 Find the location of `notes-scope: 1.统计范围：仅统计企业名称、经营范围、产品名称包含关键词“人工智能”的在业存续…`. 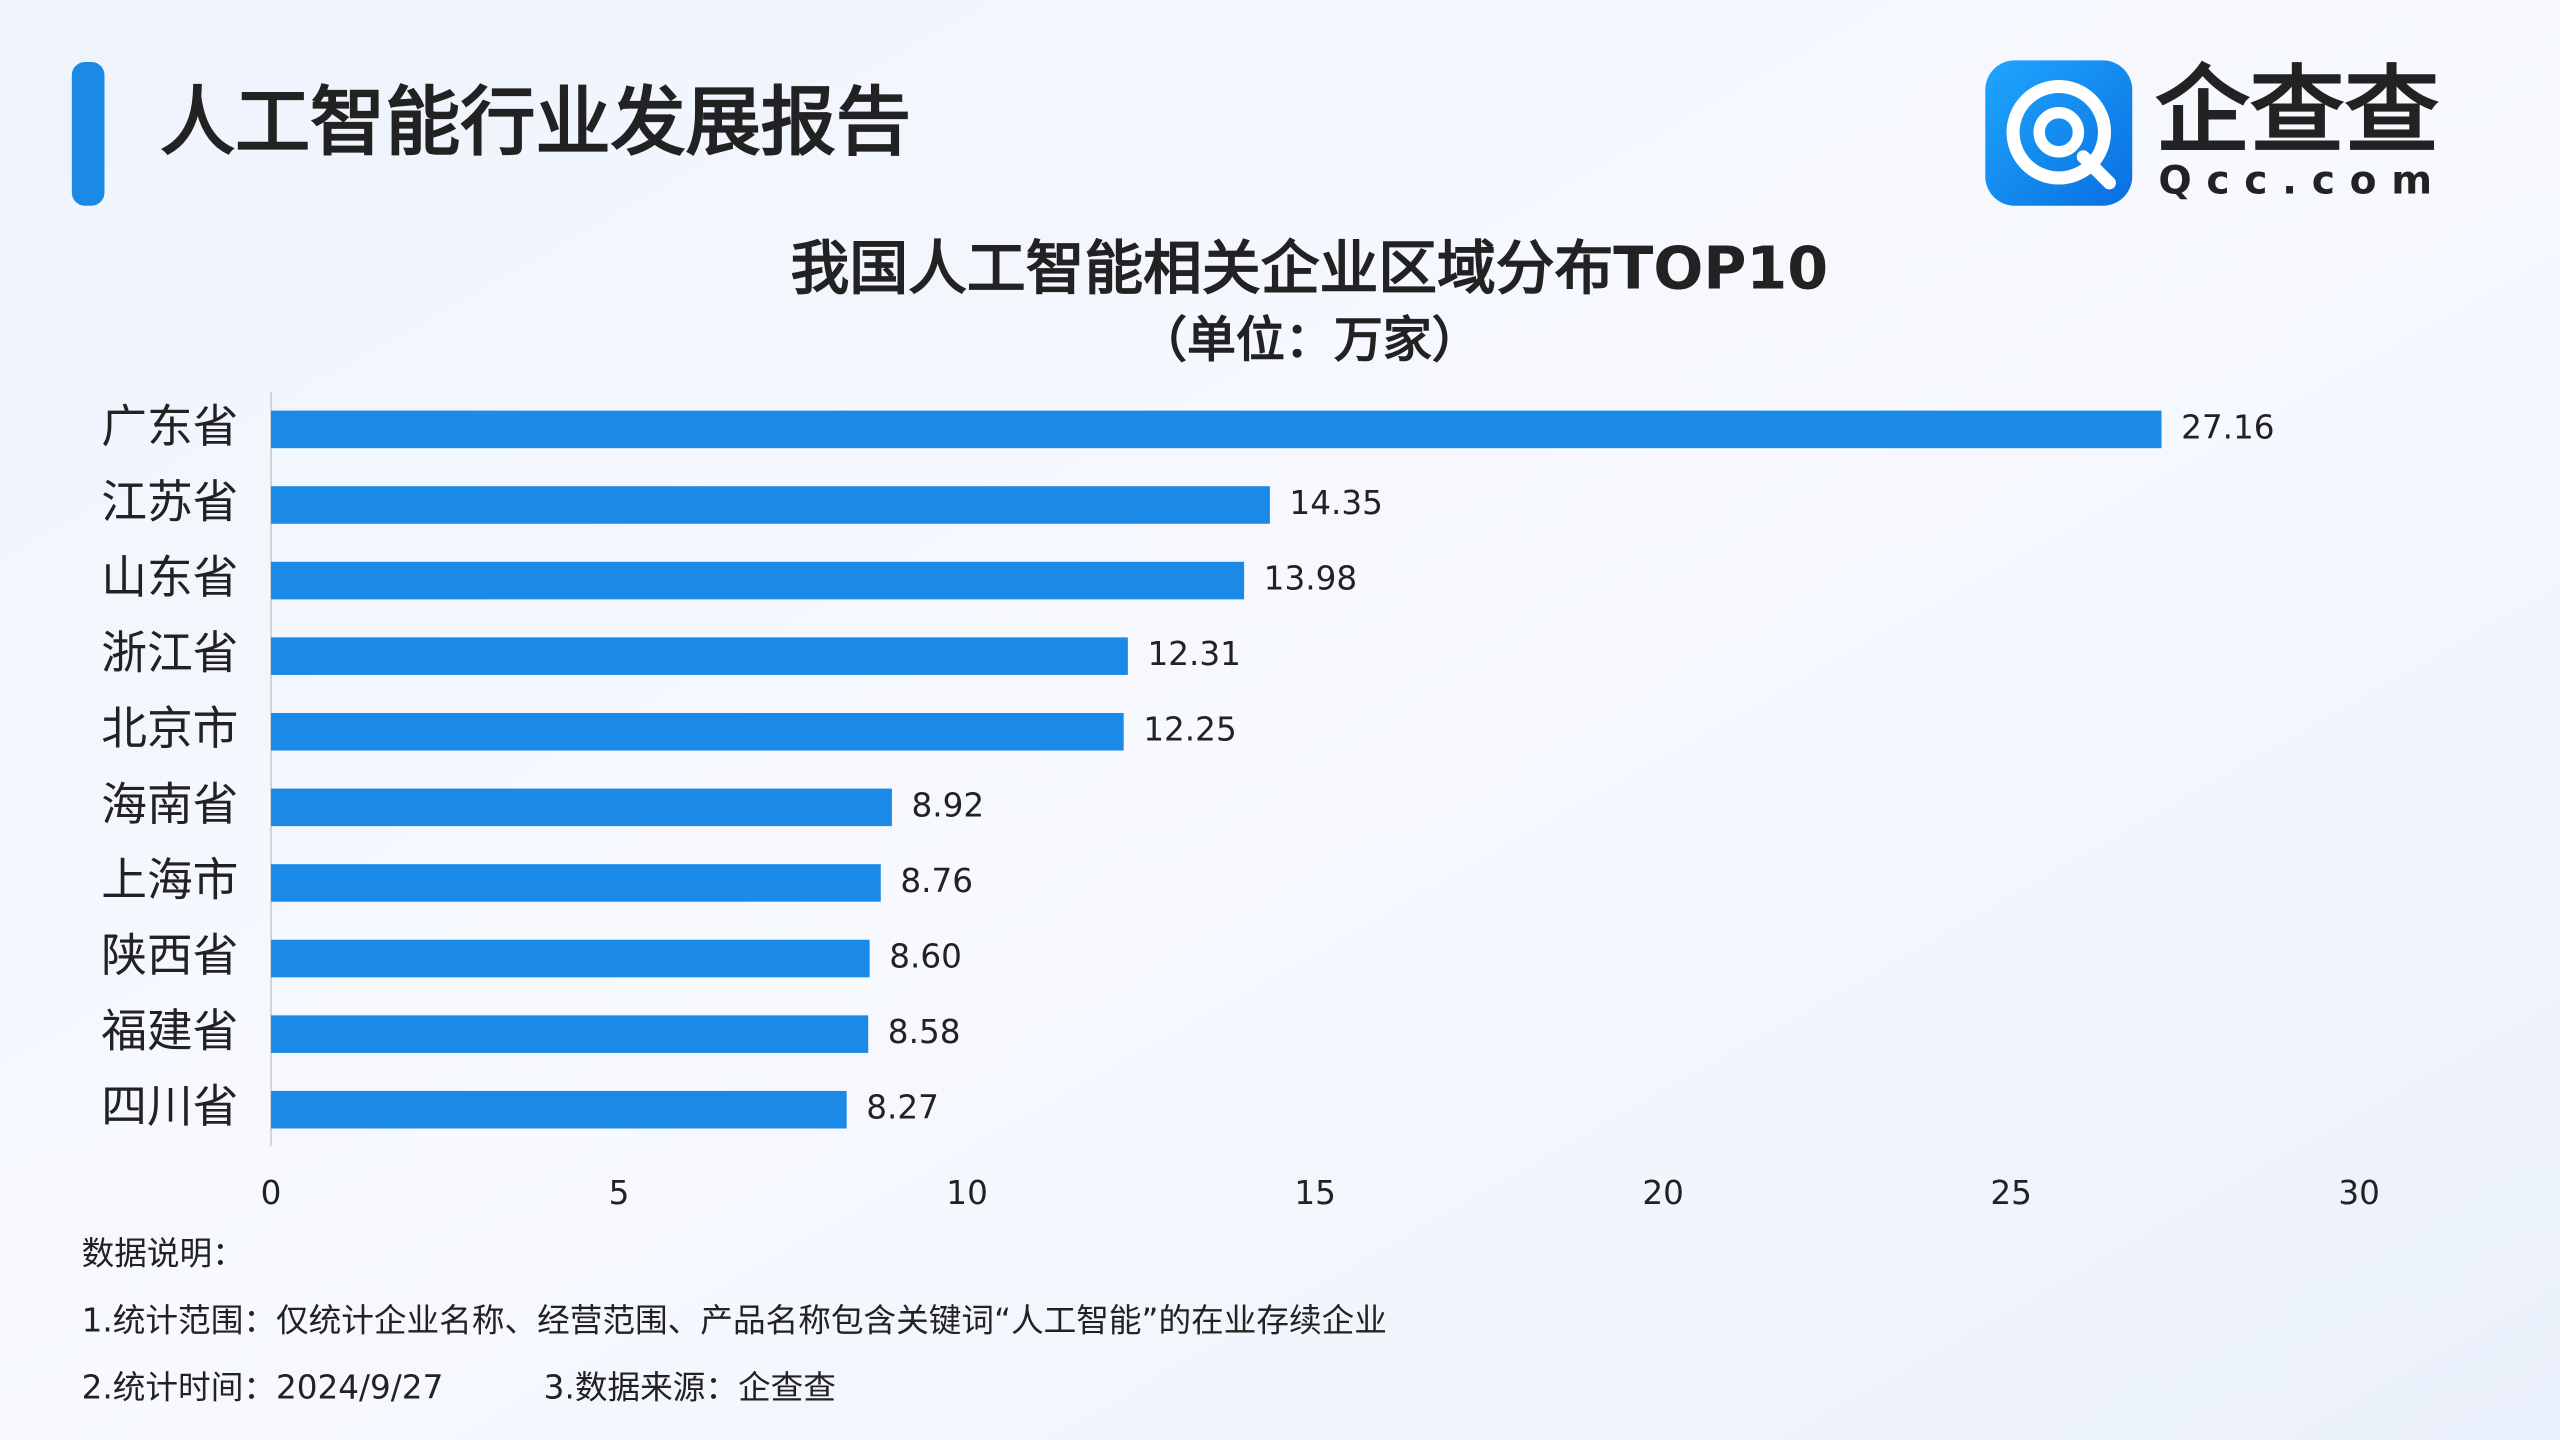

notes-scope: 1.统计范围：仅统计企业名称、经营范围、产品名称包含关键词“人工智能”的在业存续… is located at coordinates (734, 1320).